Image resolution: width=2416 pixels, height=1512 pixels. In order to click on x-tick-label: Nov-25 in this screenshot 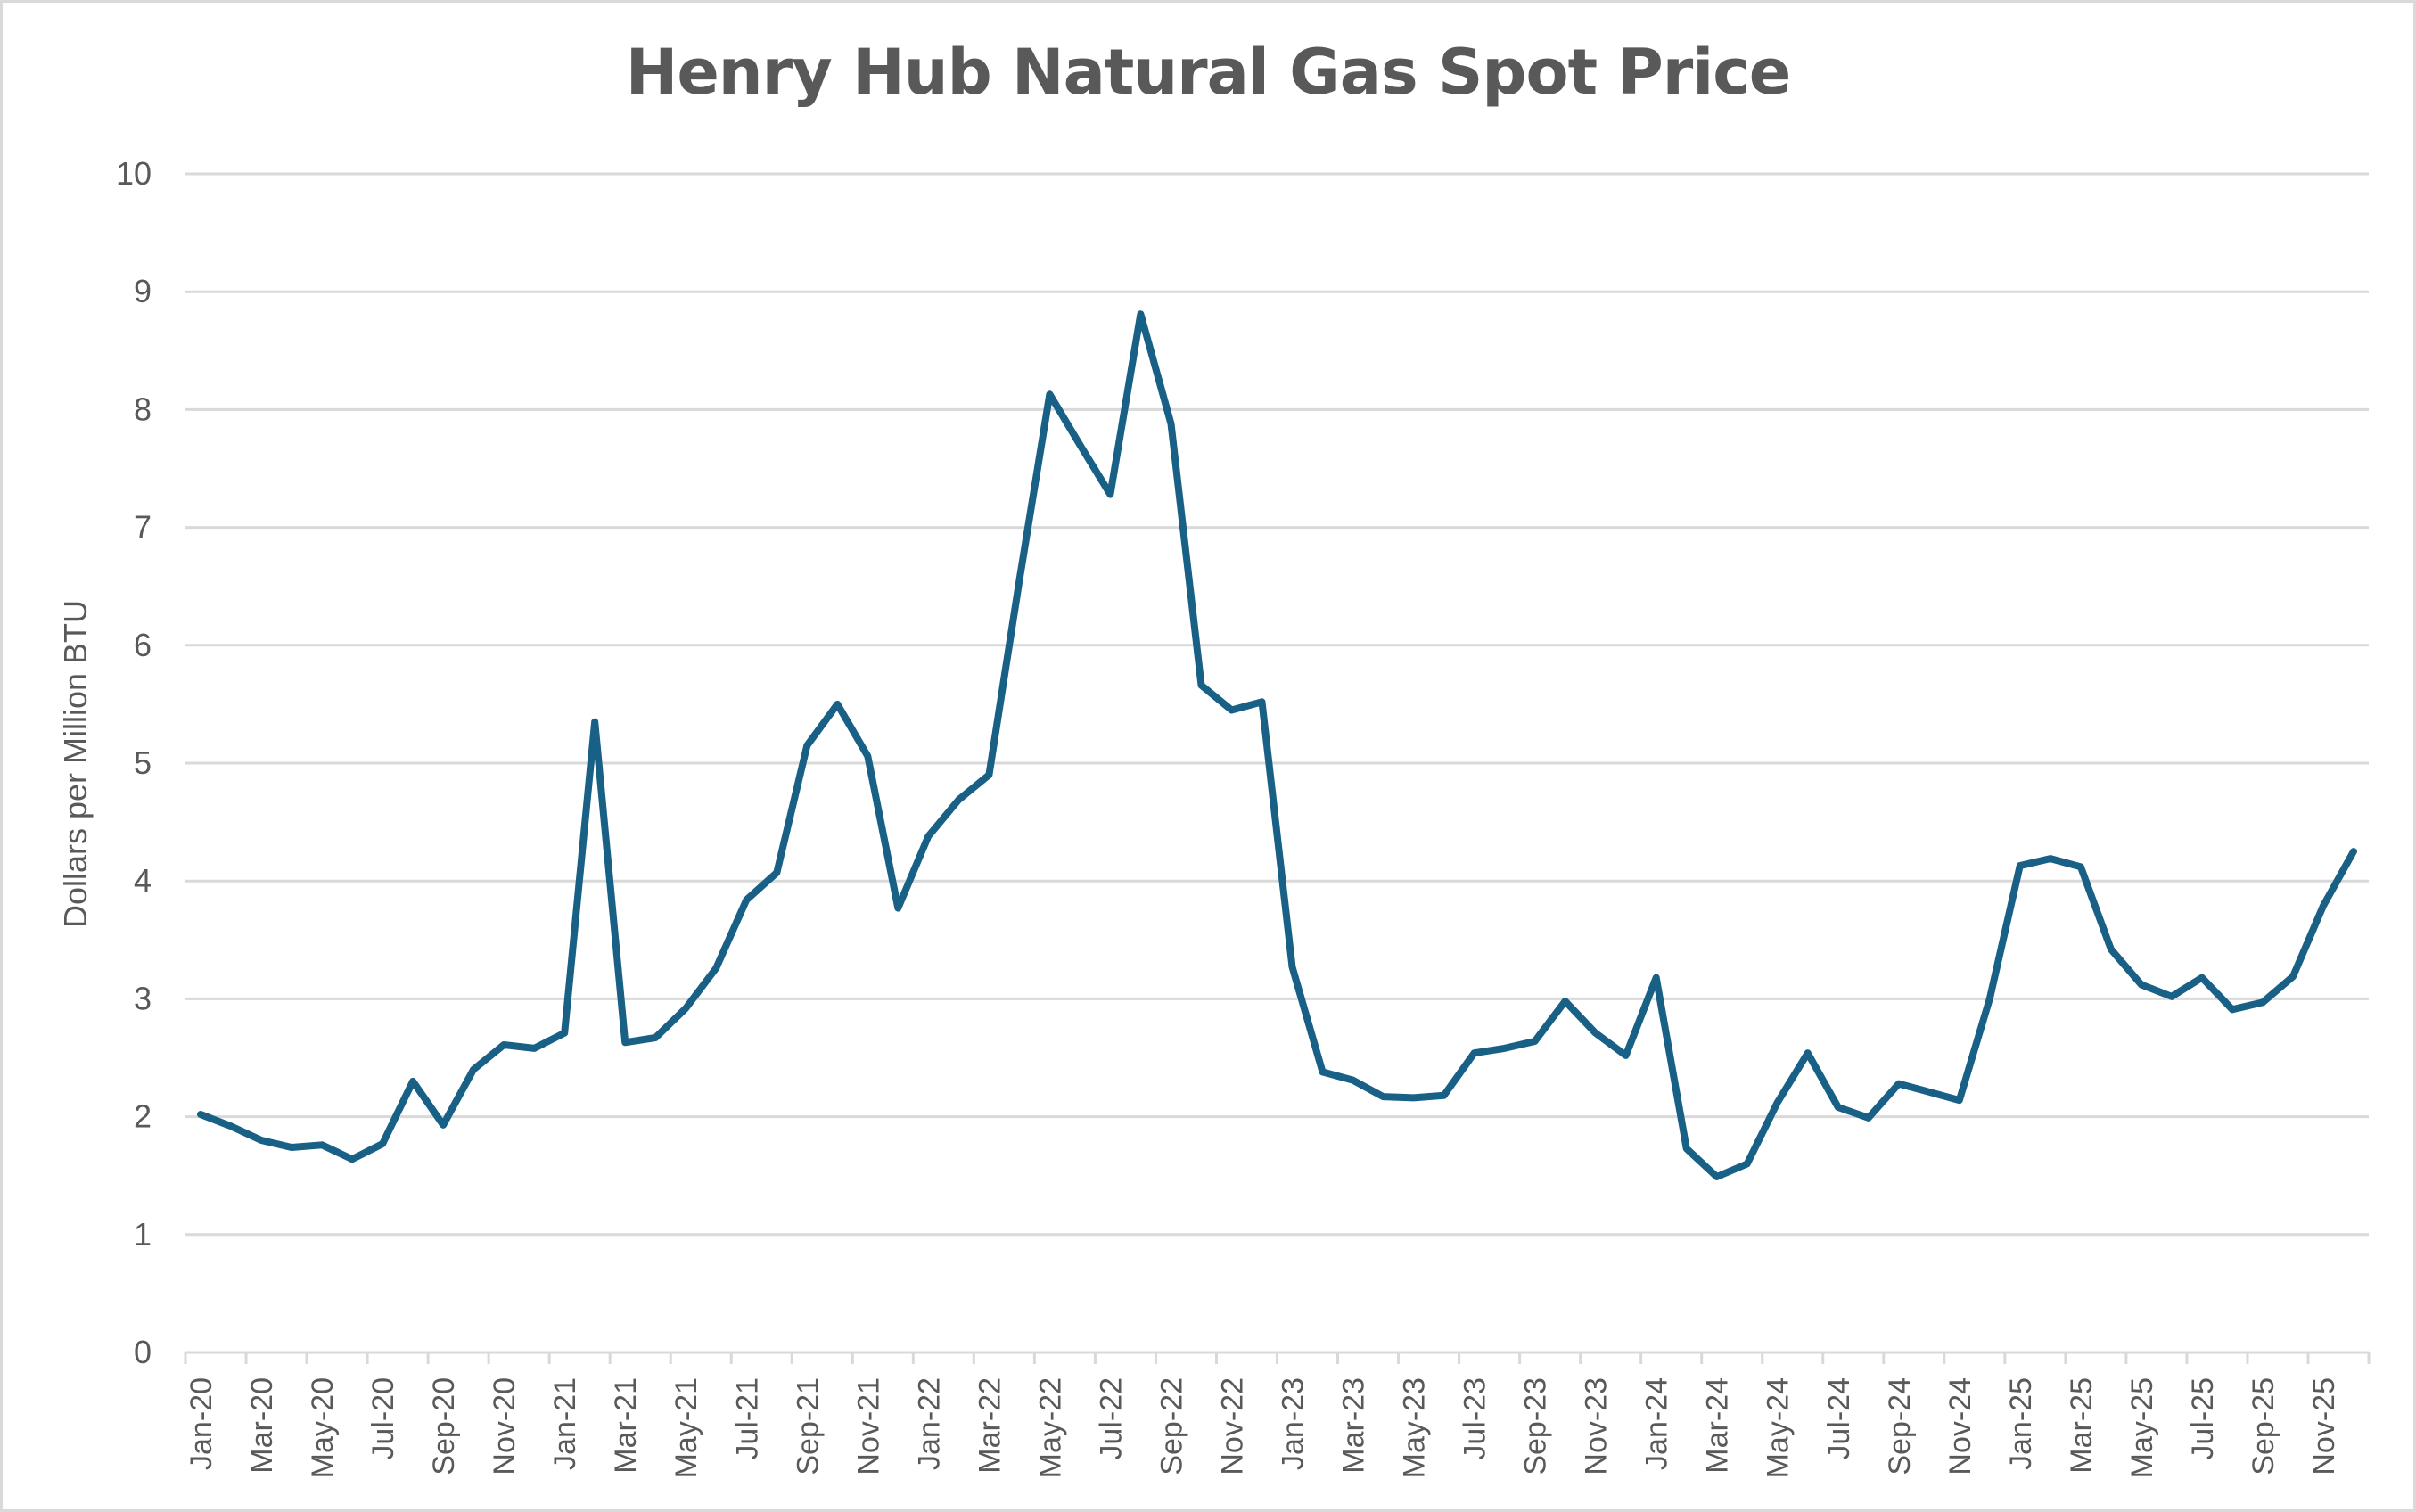, I will do `click(2324, 1426)`.